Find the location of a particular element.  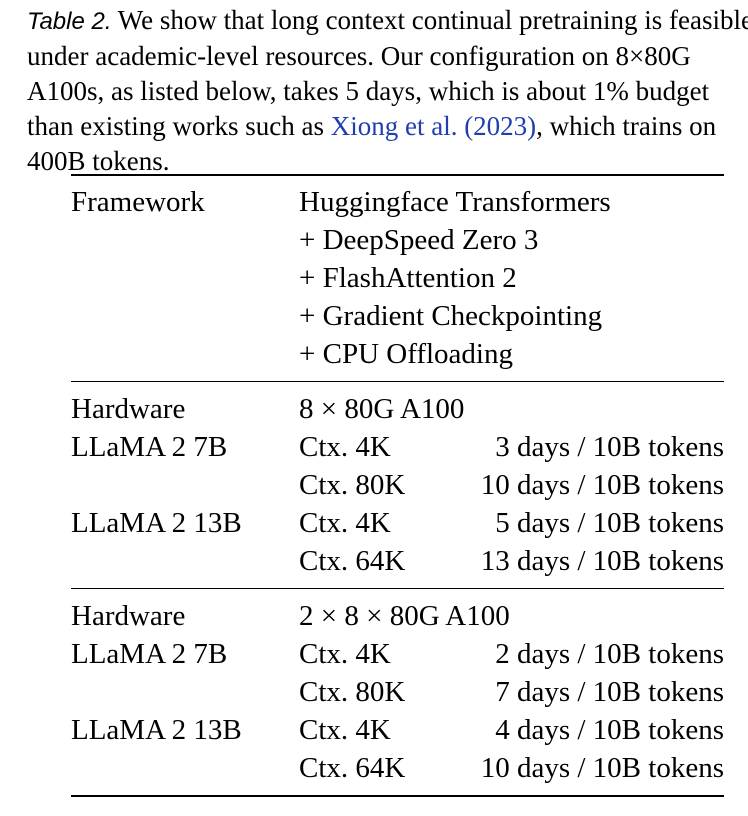

training-time: 5 days / 10B tokens is located at coordinates (609, 523).